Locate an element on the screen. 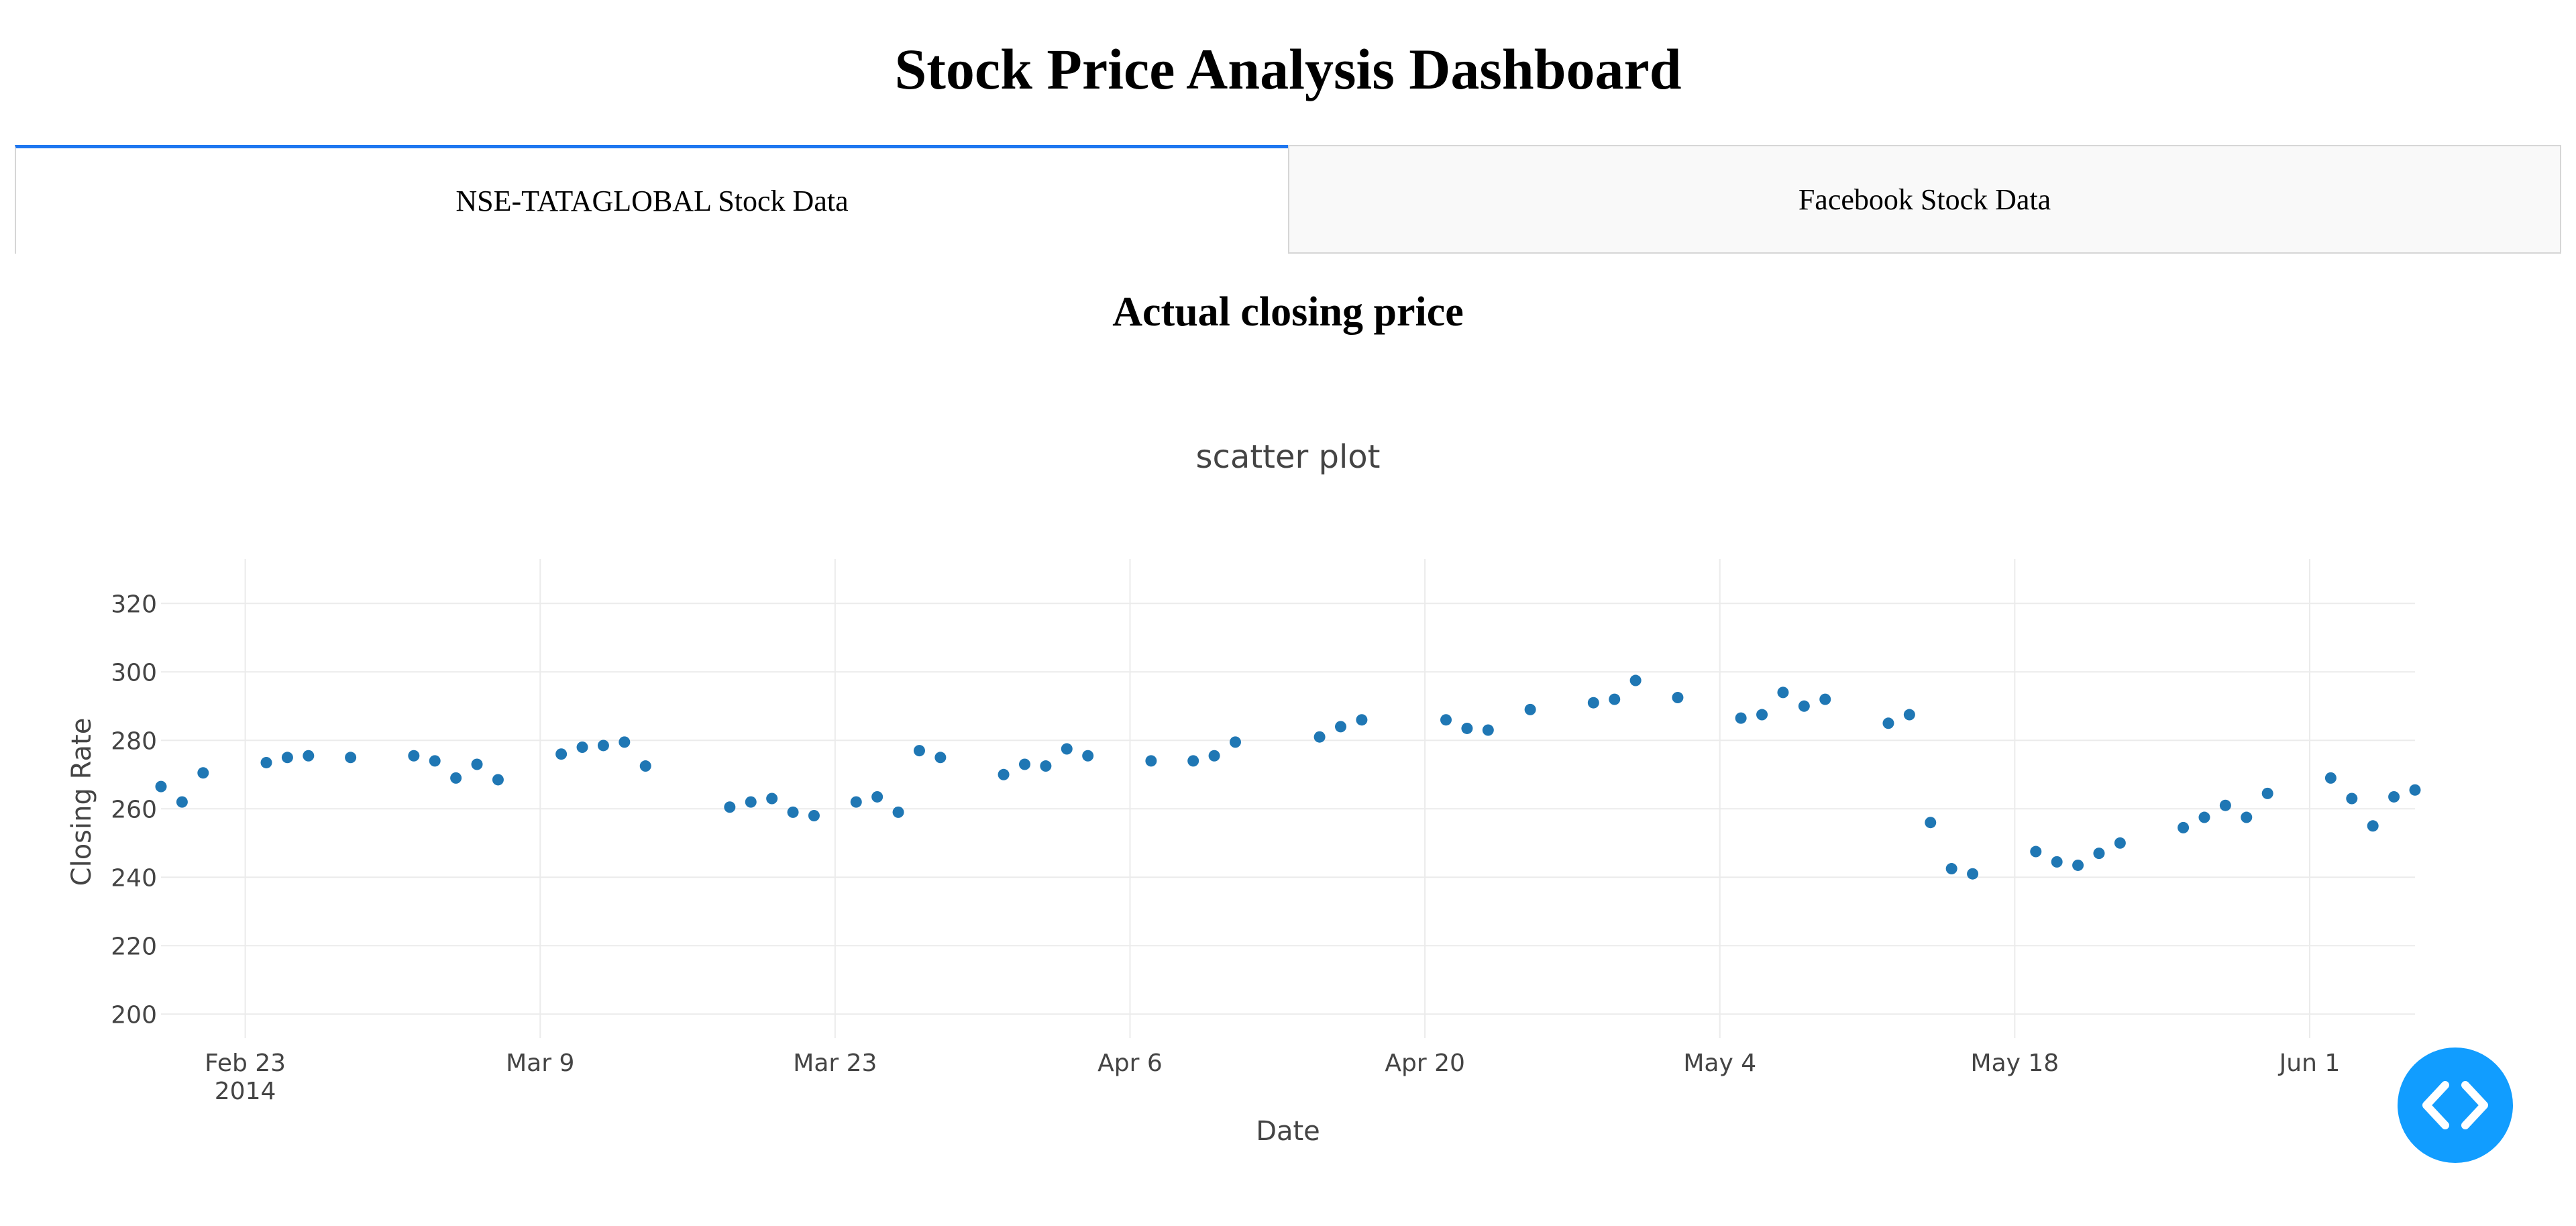 The height and width of the screenshot is (1226, 2576). x-tick-label: Feb 23 is located at coordinates (245, 1063).